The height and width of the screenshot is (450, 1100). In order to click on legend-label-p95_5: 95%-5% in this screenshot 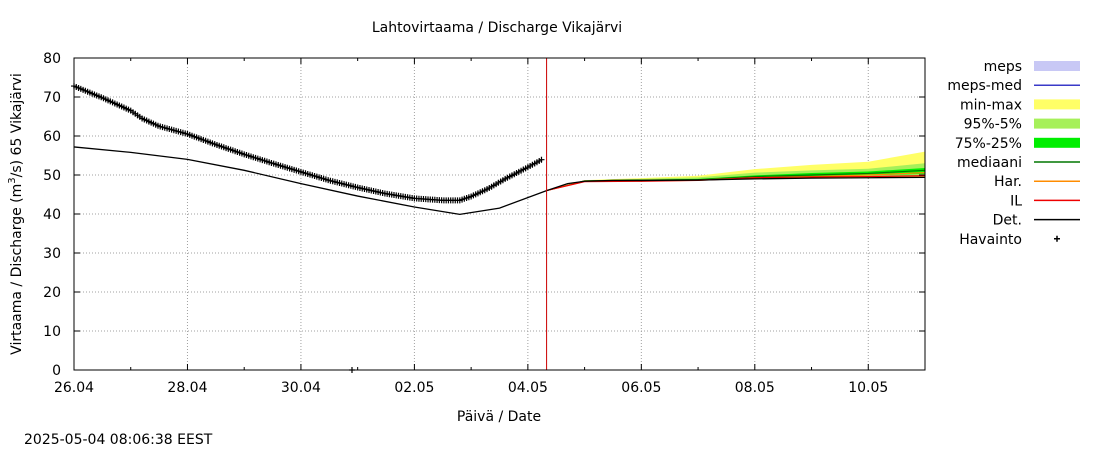, I will do `click(993, 125)`.